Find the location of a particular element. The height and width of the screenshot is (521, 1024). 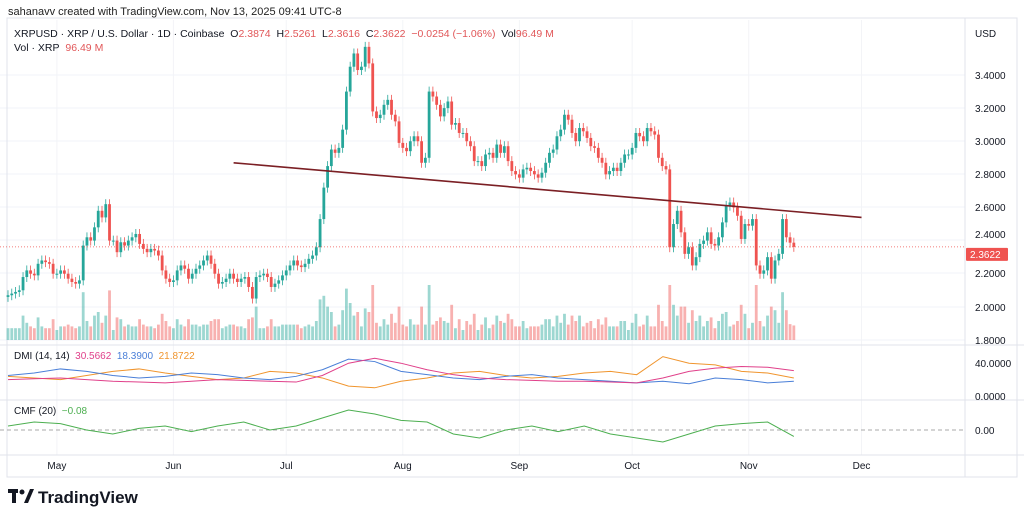

cmf-label: CMF (20) is located at coordinates (35, 411).